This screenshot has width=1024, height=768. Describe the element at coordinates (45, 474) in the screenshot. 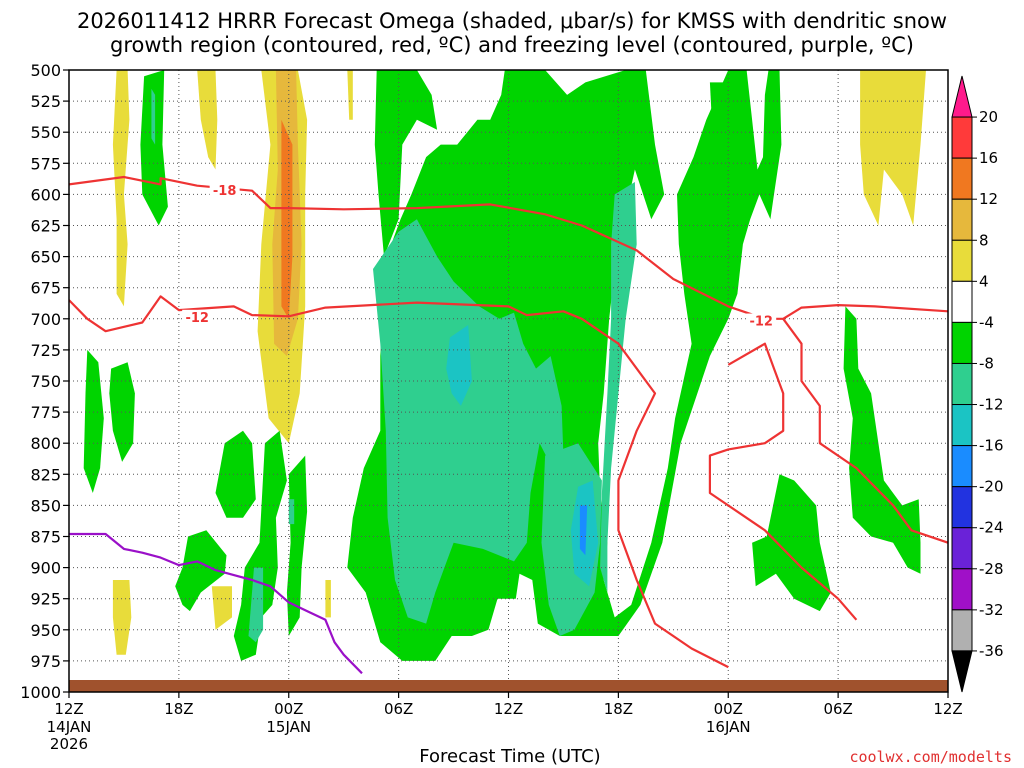

I see `y-tick-label-825: 825` at that location.